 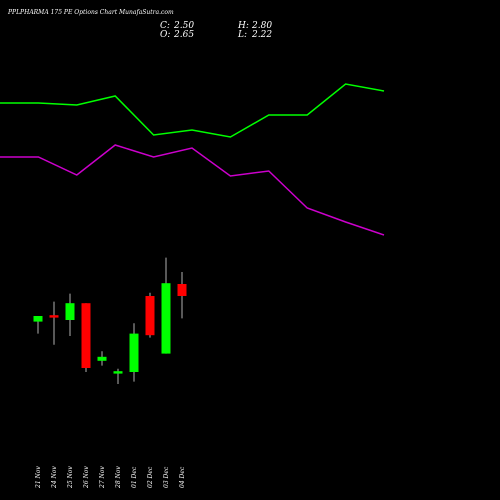 I want to click on x-tick-label: 21 Nov, so click(x=38, y=477).